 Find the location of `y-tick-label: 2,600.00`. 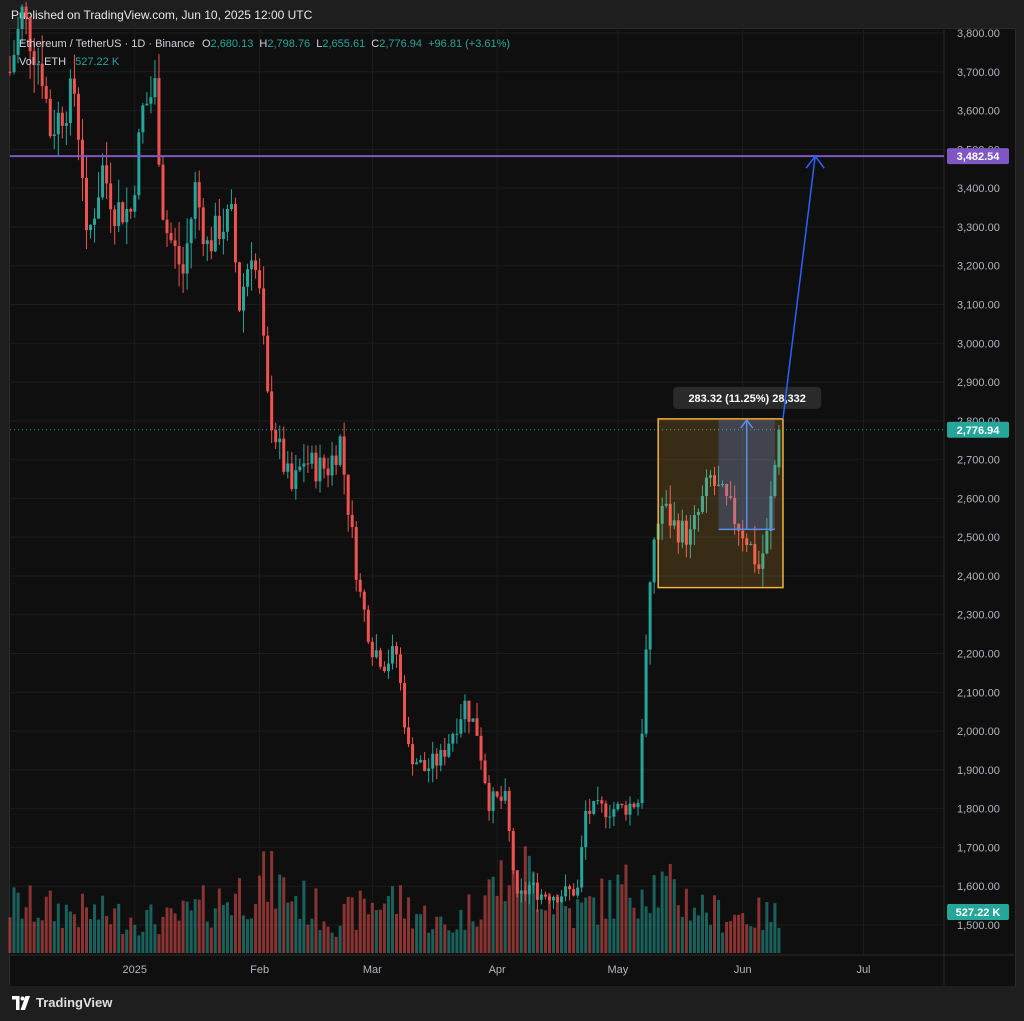

y-tick-label: 2,600.00 is located at coordinates (978, 499).